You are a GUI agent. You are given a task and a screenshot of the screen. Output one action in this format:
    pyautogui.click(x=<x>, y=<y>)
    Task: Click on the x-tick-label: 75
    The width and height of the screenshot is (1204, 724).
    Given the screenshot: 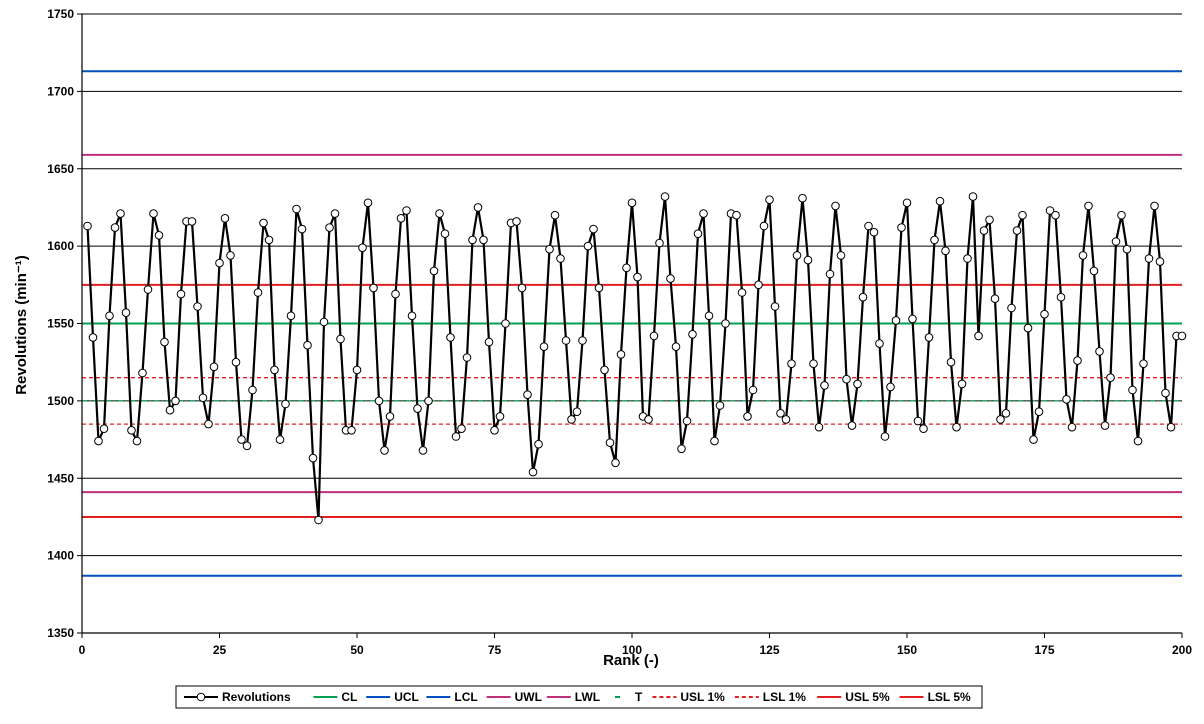 What is the action you would take?
    pyautogui.click(x=495, y=650)
    